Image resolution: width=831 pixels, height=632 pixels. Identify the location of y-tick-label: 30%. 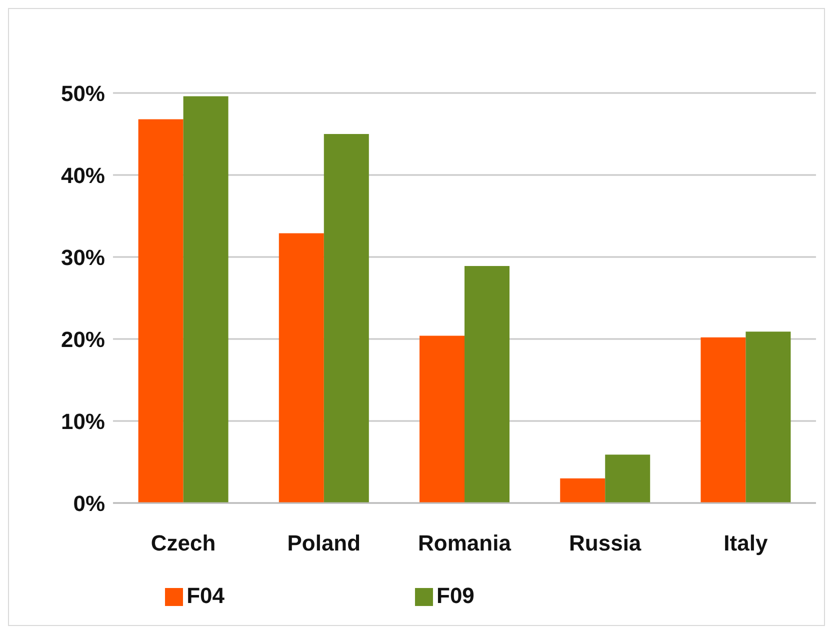
(82, 257).